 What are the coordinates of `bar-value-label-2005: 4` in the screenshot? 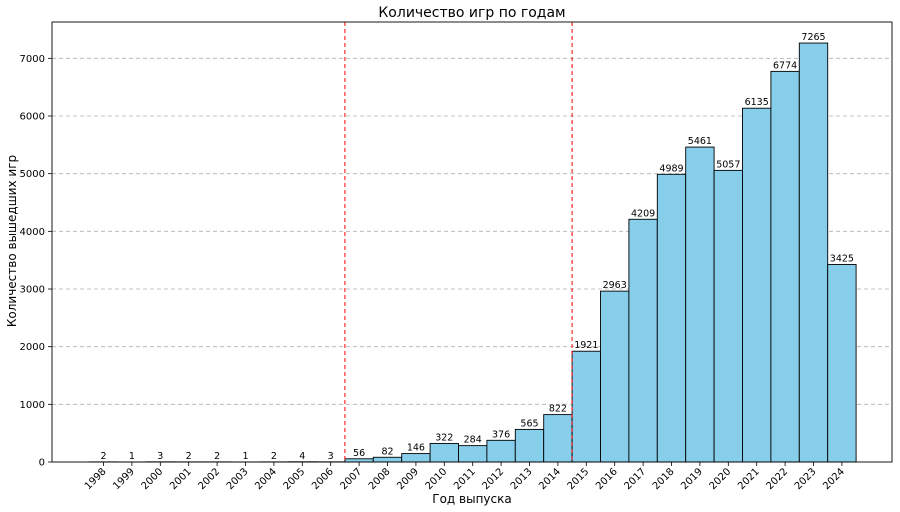 It's located at (302, 456).